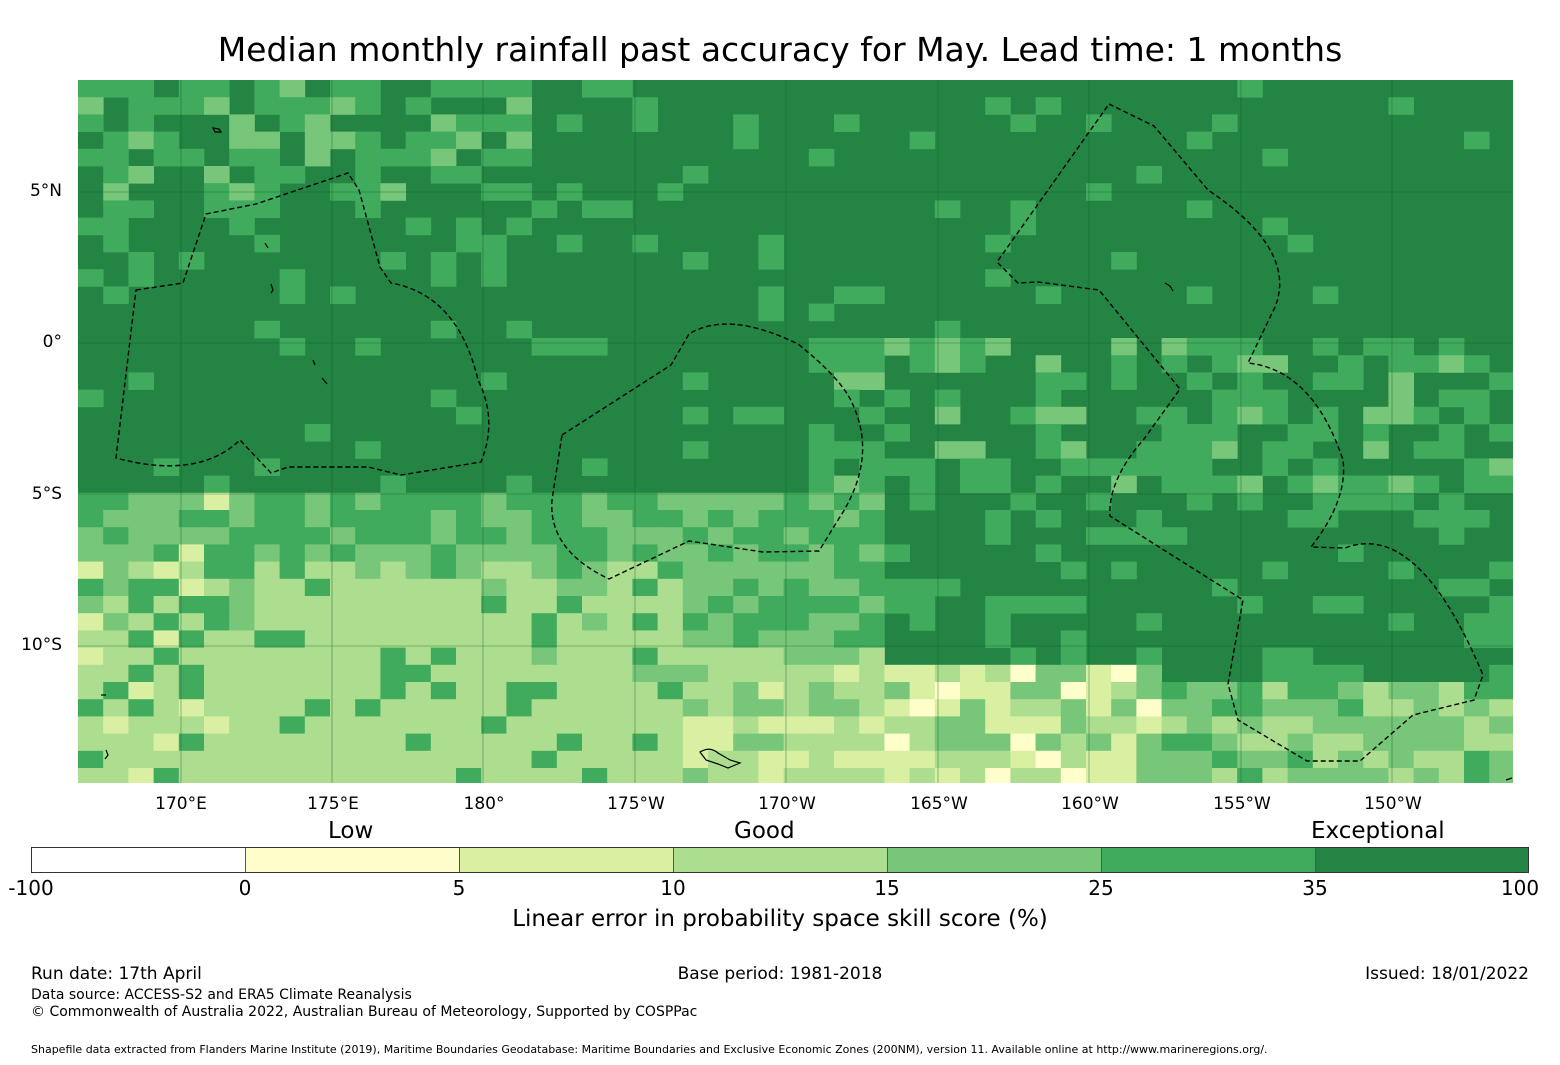 This screenshot has height=1065, width=1560. What do you see at coordinates (181, 804) in the screenshot?
I see `lon-label-170e: 170°E` at bounding box center [181, 804].